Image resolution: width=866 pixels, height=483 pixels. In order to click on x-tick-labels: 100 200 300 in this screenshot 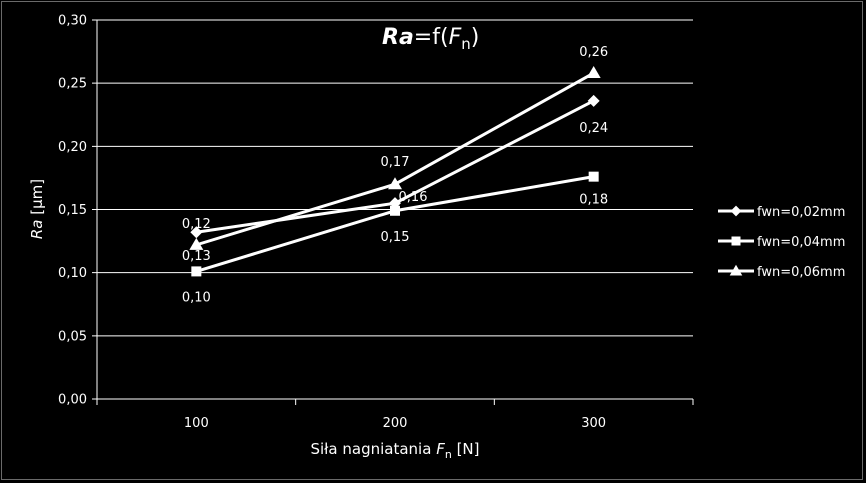, I will do `click(395, 423)`.